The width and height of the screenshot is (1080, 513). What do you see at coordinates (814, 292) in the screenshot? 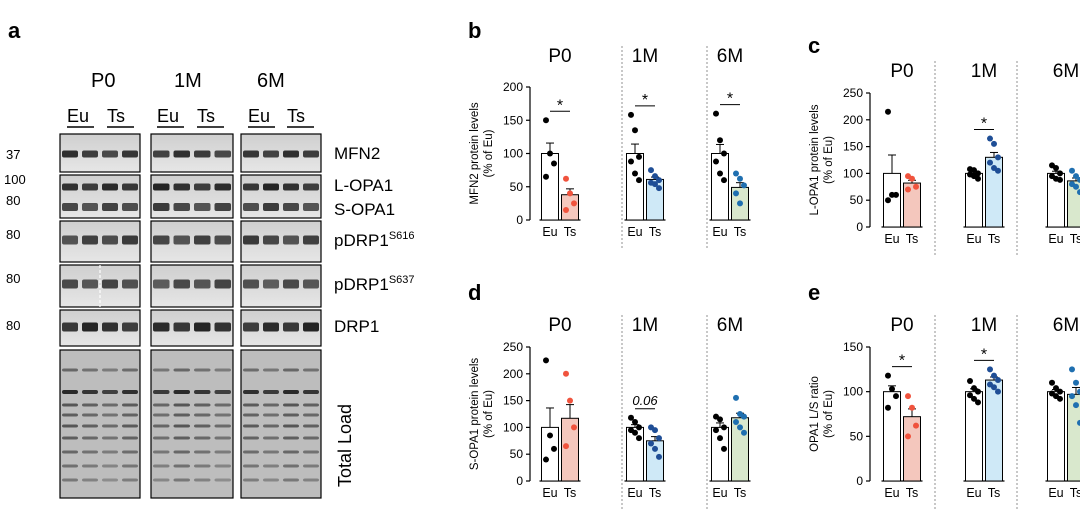
I see `panel-letter-e: e` at bounding box center [814, 292].